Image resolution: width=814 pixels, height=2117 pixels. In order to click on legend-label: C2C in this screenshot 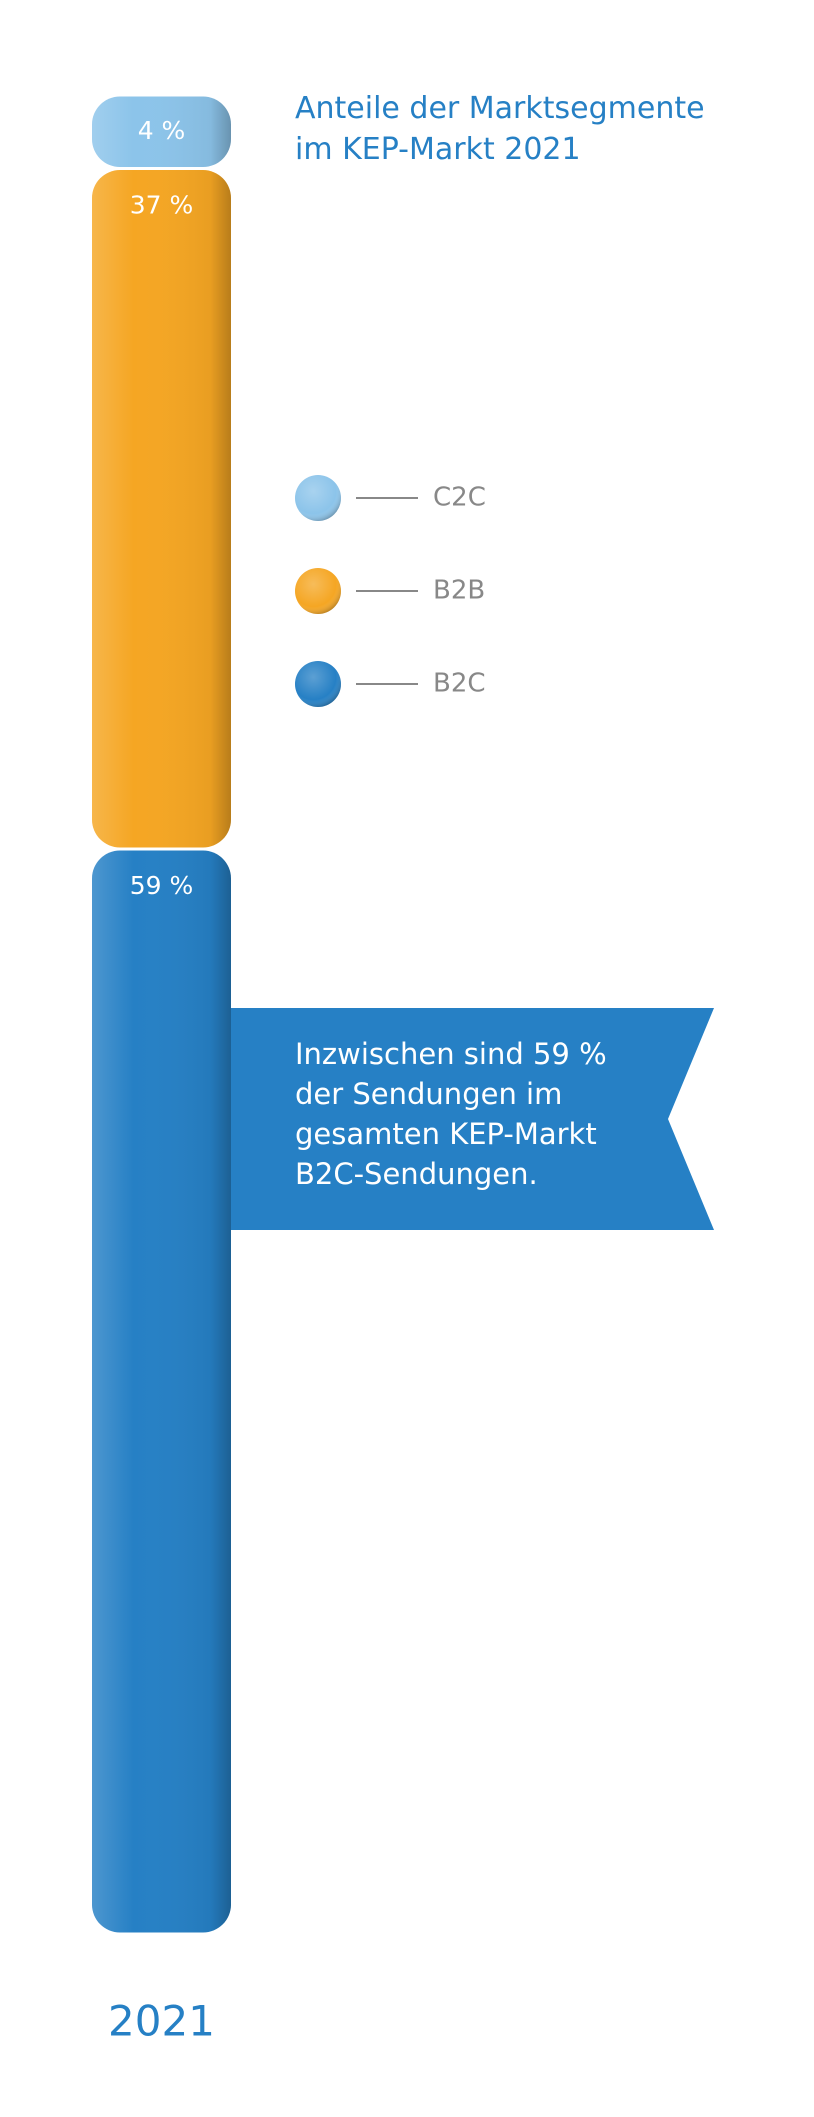, I will do `click(459, 498)`.